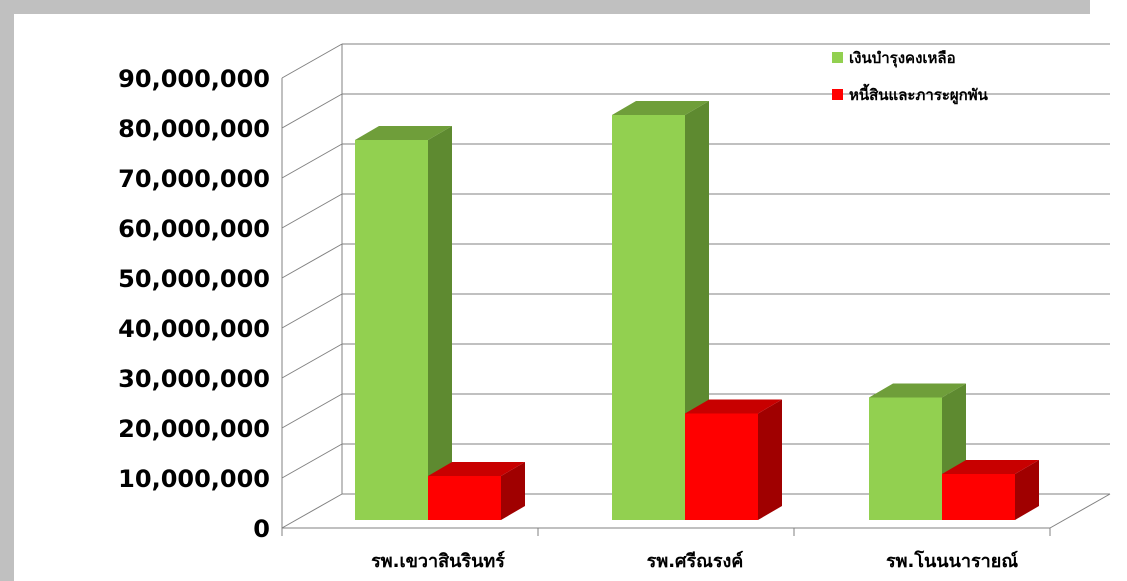  I want to click on x-axis: รพ.เขวาสินรินทร์ รพ.ศรีณรงค์ รพ.โนนนารายณ์, so click(666, 550).